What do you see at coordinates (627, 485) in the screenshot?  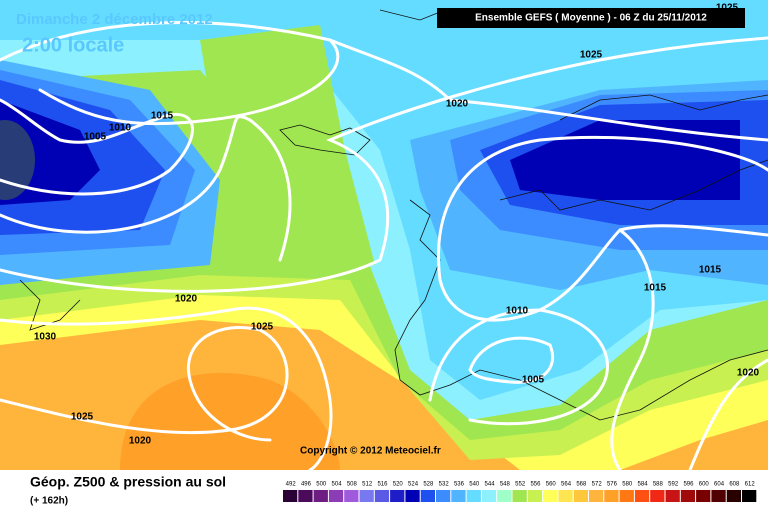 I see `scale-label: 580` at bounding box center [627, 485].